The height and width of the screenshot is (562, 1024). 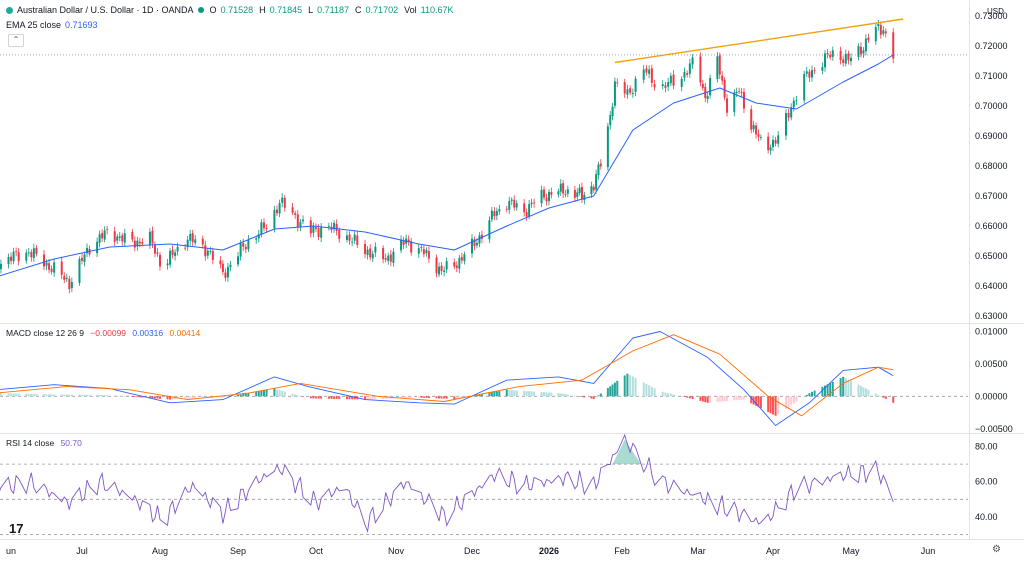 What do you see at coordinates (16, 40) in the screenshot?
I see `collapse-legend-button: ⌃` at bounding box center [16, 40].